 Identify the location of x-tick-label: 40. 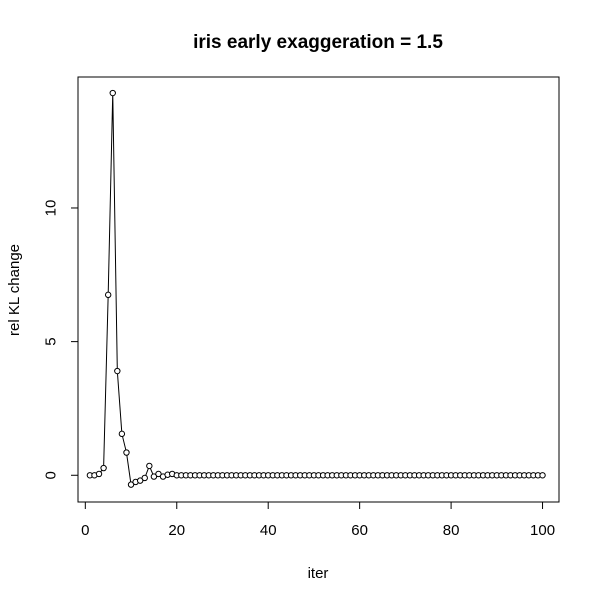
(268, 530).